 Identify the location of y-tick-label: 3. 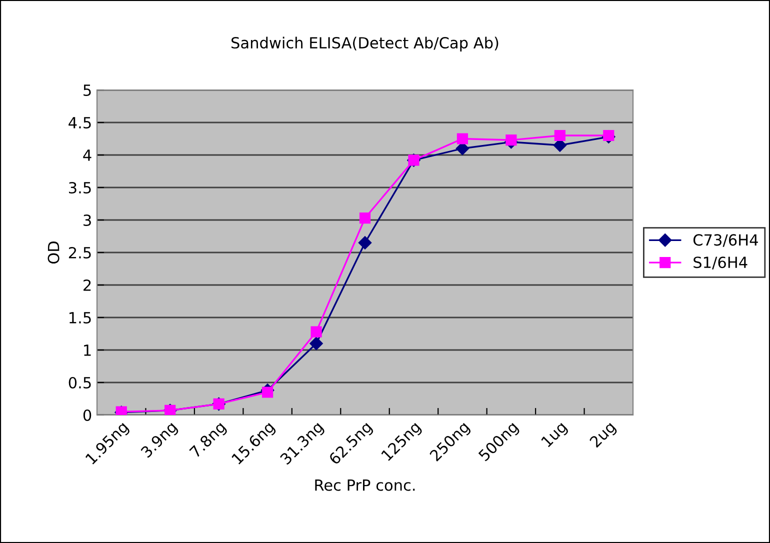
(87, 220).